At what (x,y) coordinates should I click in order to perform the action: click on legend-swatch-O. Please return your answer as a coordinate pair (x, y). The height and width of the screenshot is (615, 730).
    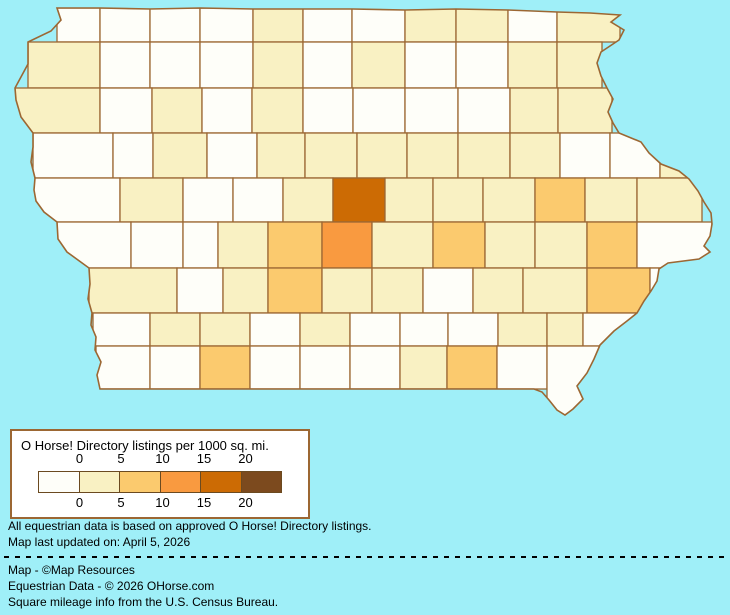
    Looking at the image, I should click on (180, 482).